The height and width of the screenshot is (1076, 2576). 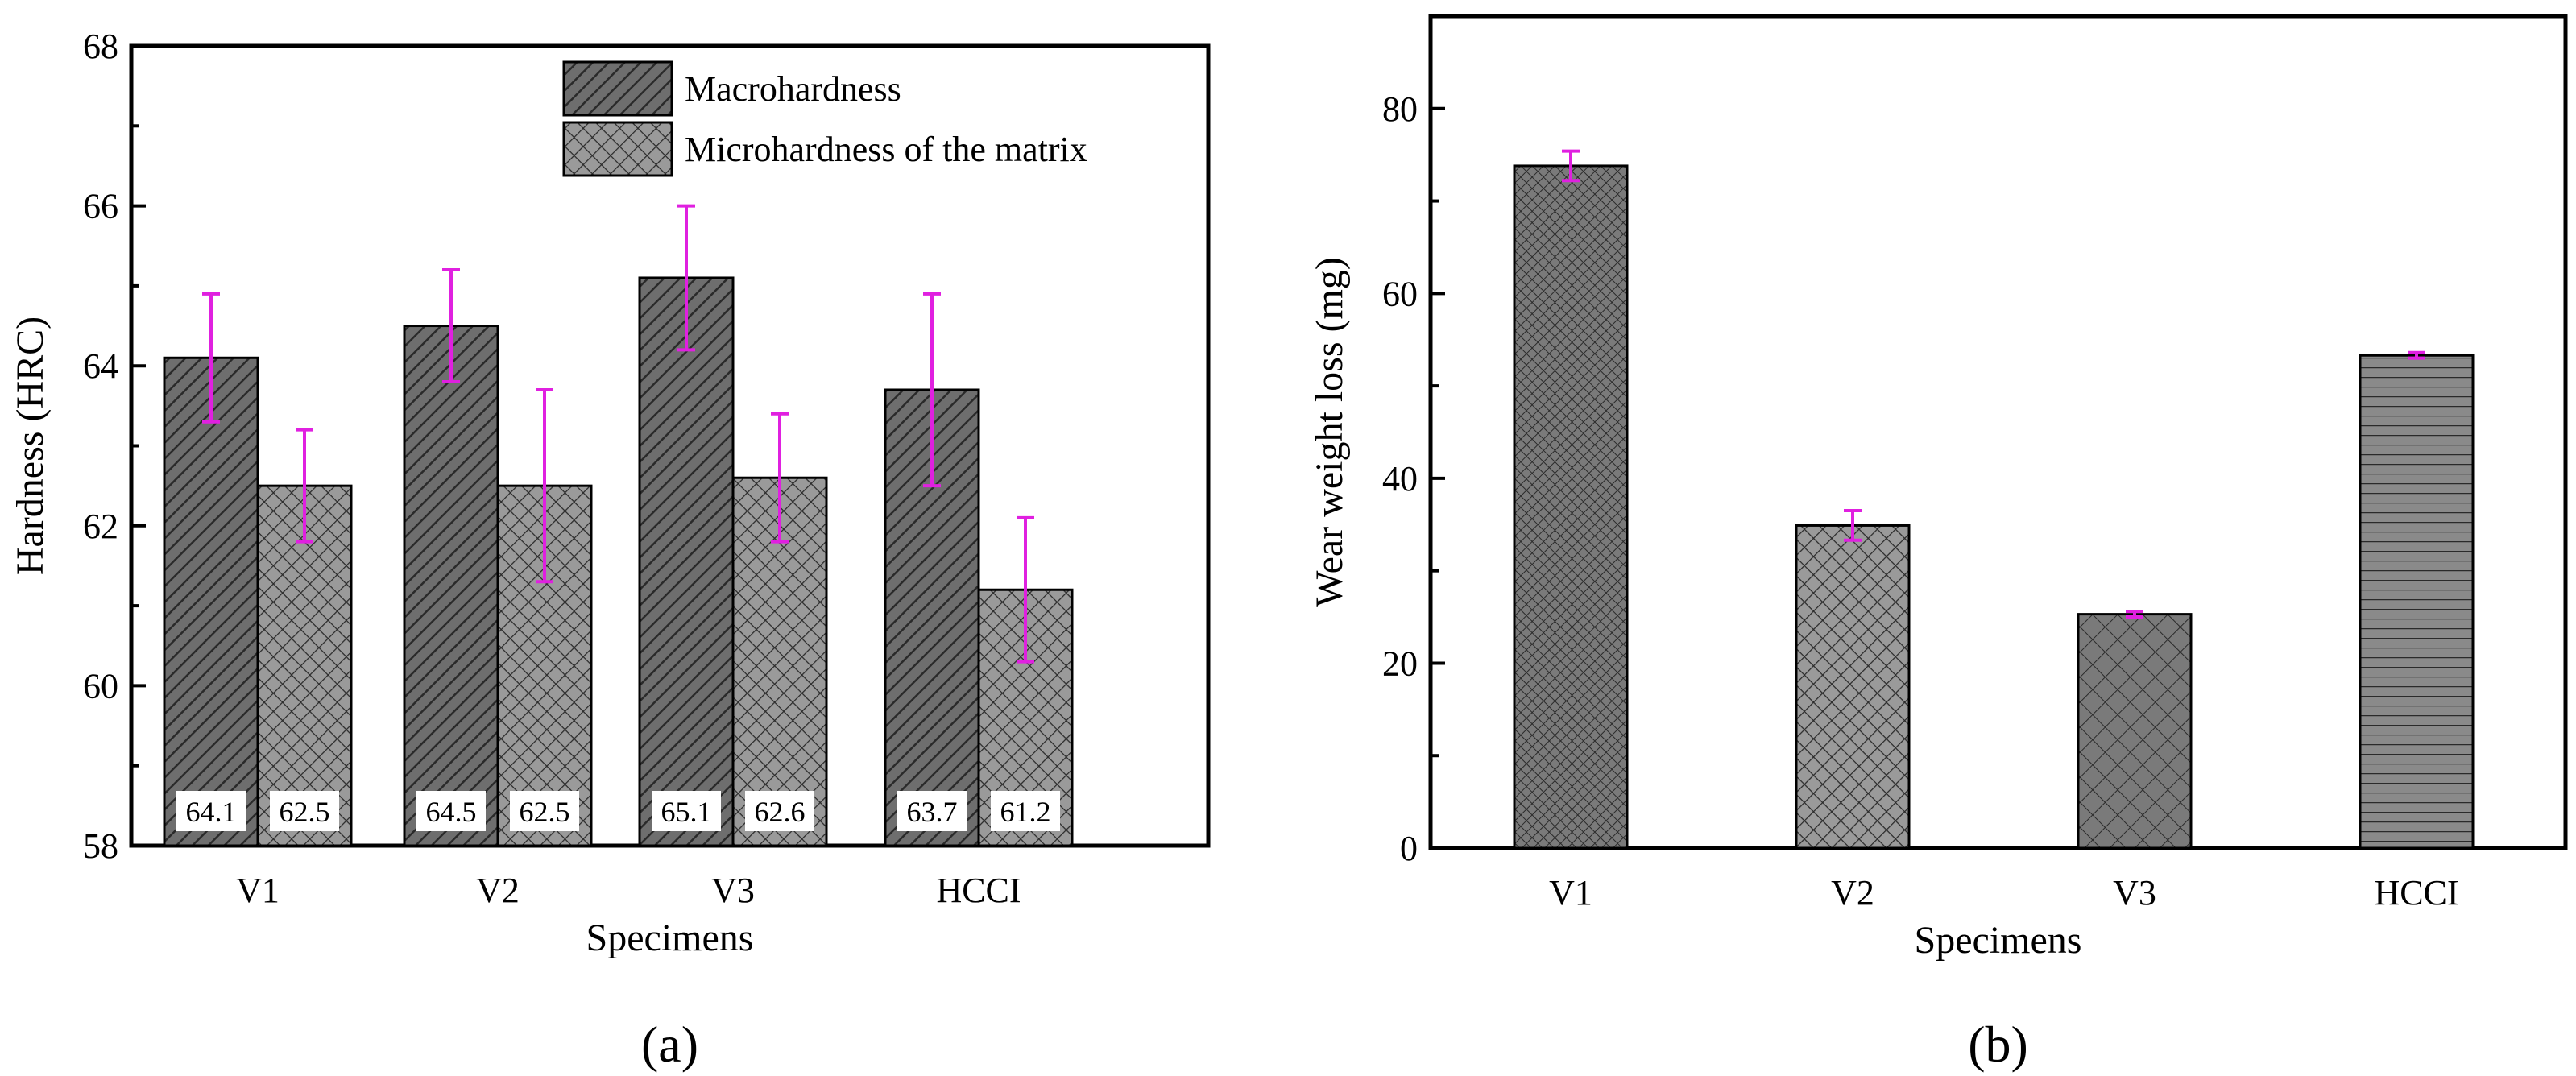 What do you see at coordinates (1409, 848) in the screenshot?
I see `y-tick-label: 0` at bounding box center [1409, 848].